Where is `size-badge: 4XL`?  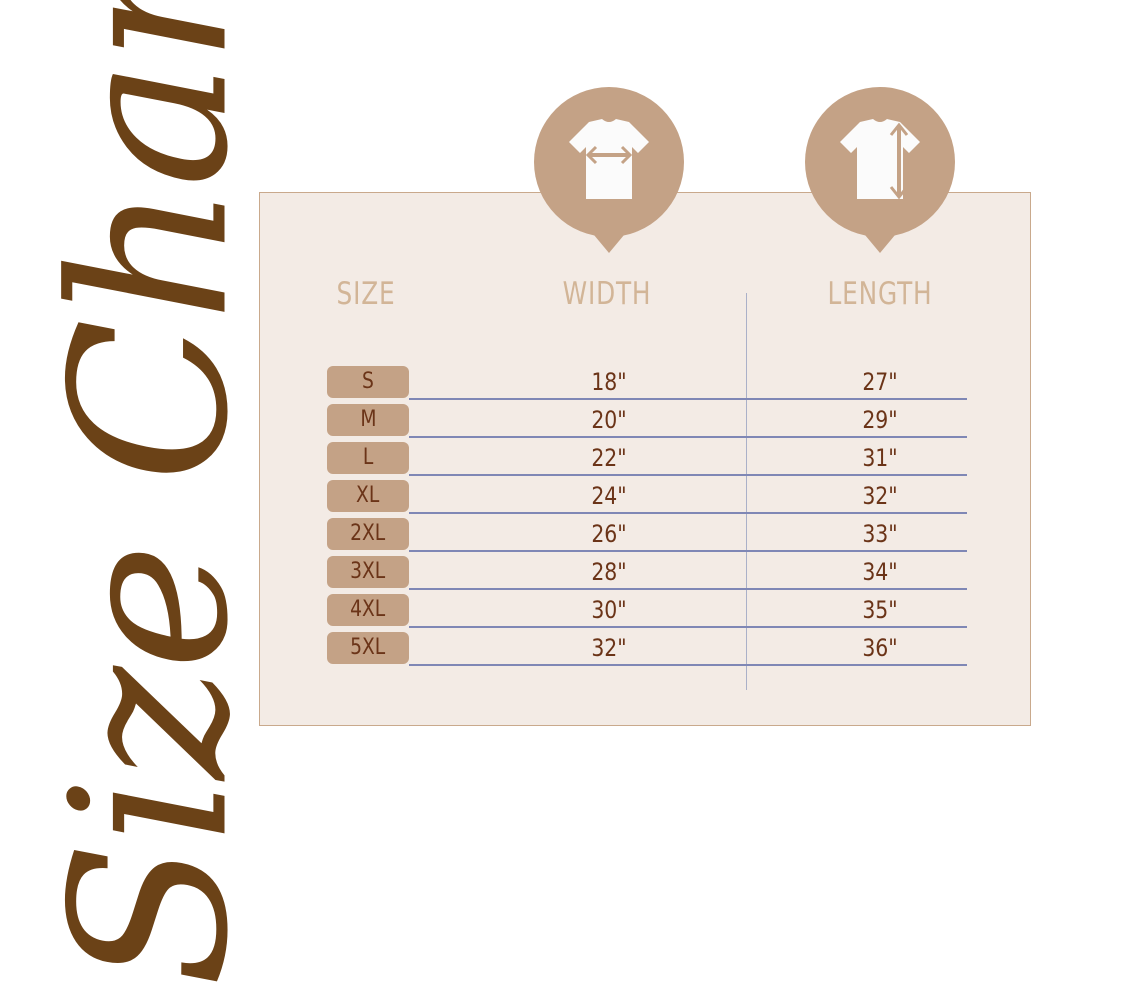
size-badge: 4XL is located at coordinates (368, 610).